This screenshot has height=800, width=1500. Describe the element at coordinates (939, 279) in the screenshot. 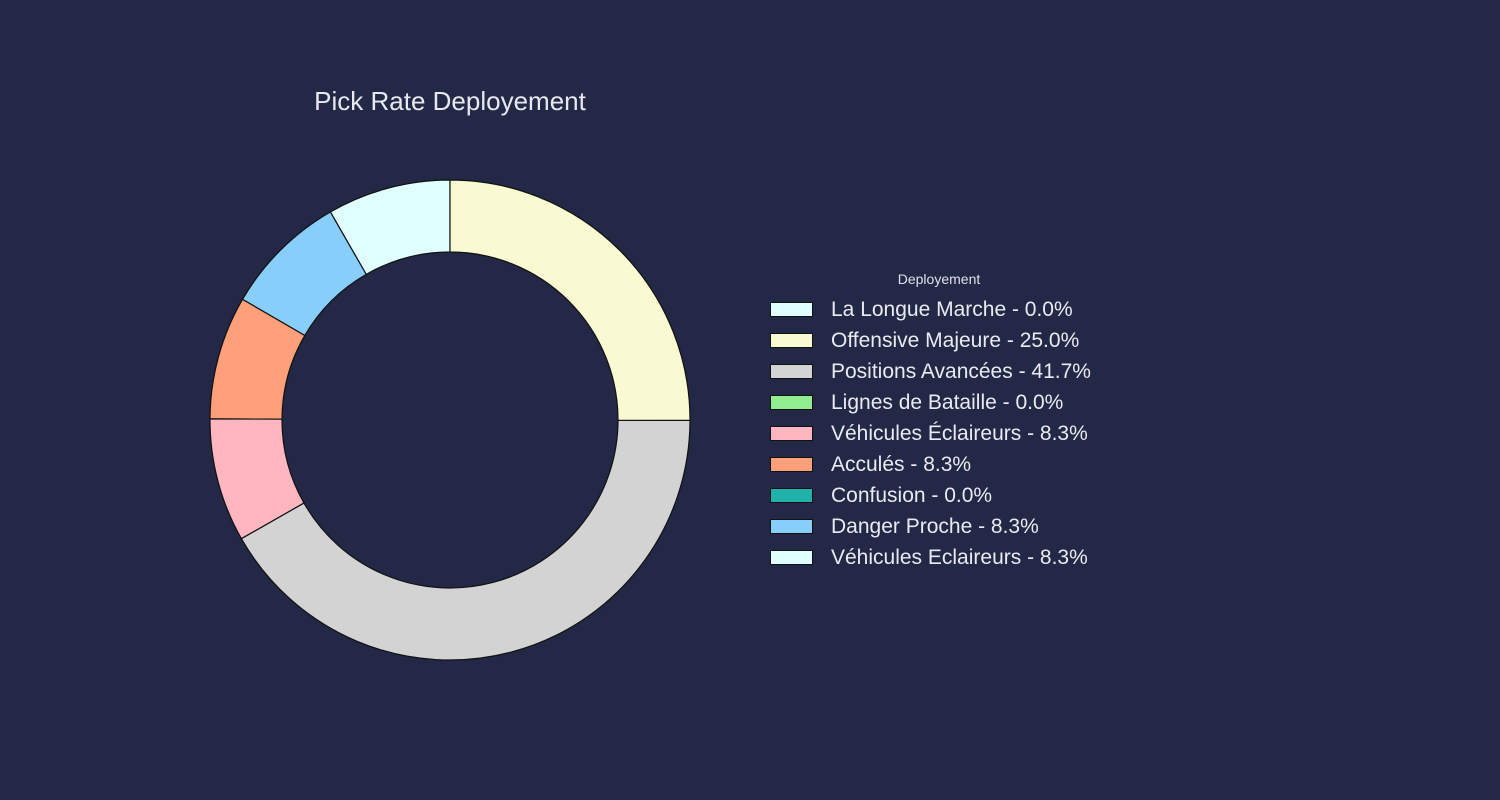

I see `legend-title: Deployement` at that location.